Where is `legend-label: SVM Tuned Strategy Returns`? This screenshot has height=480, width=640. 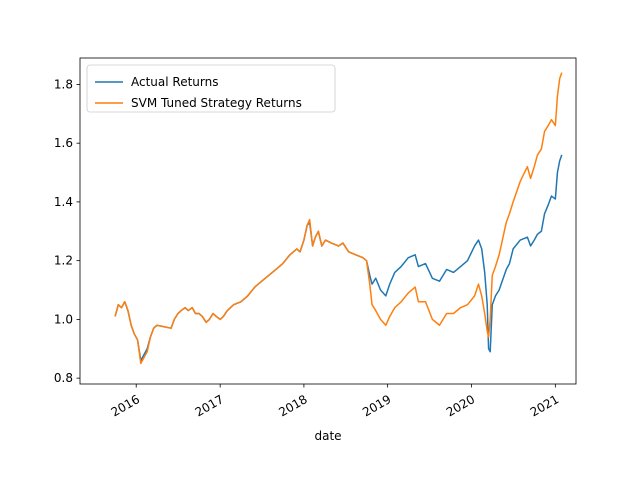 legend-label: SVM Tuned Strategy Returns is located at coordinates (216, 103).